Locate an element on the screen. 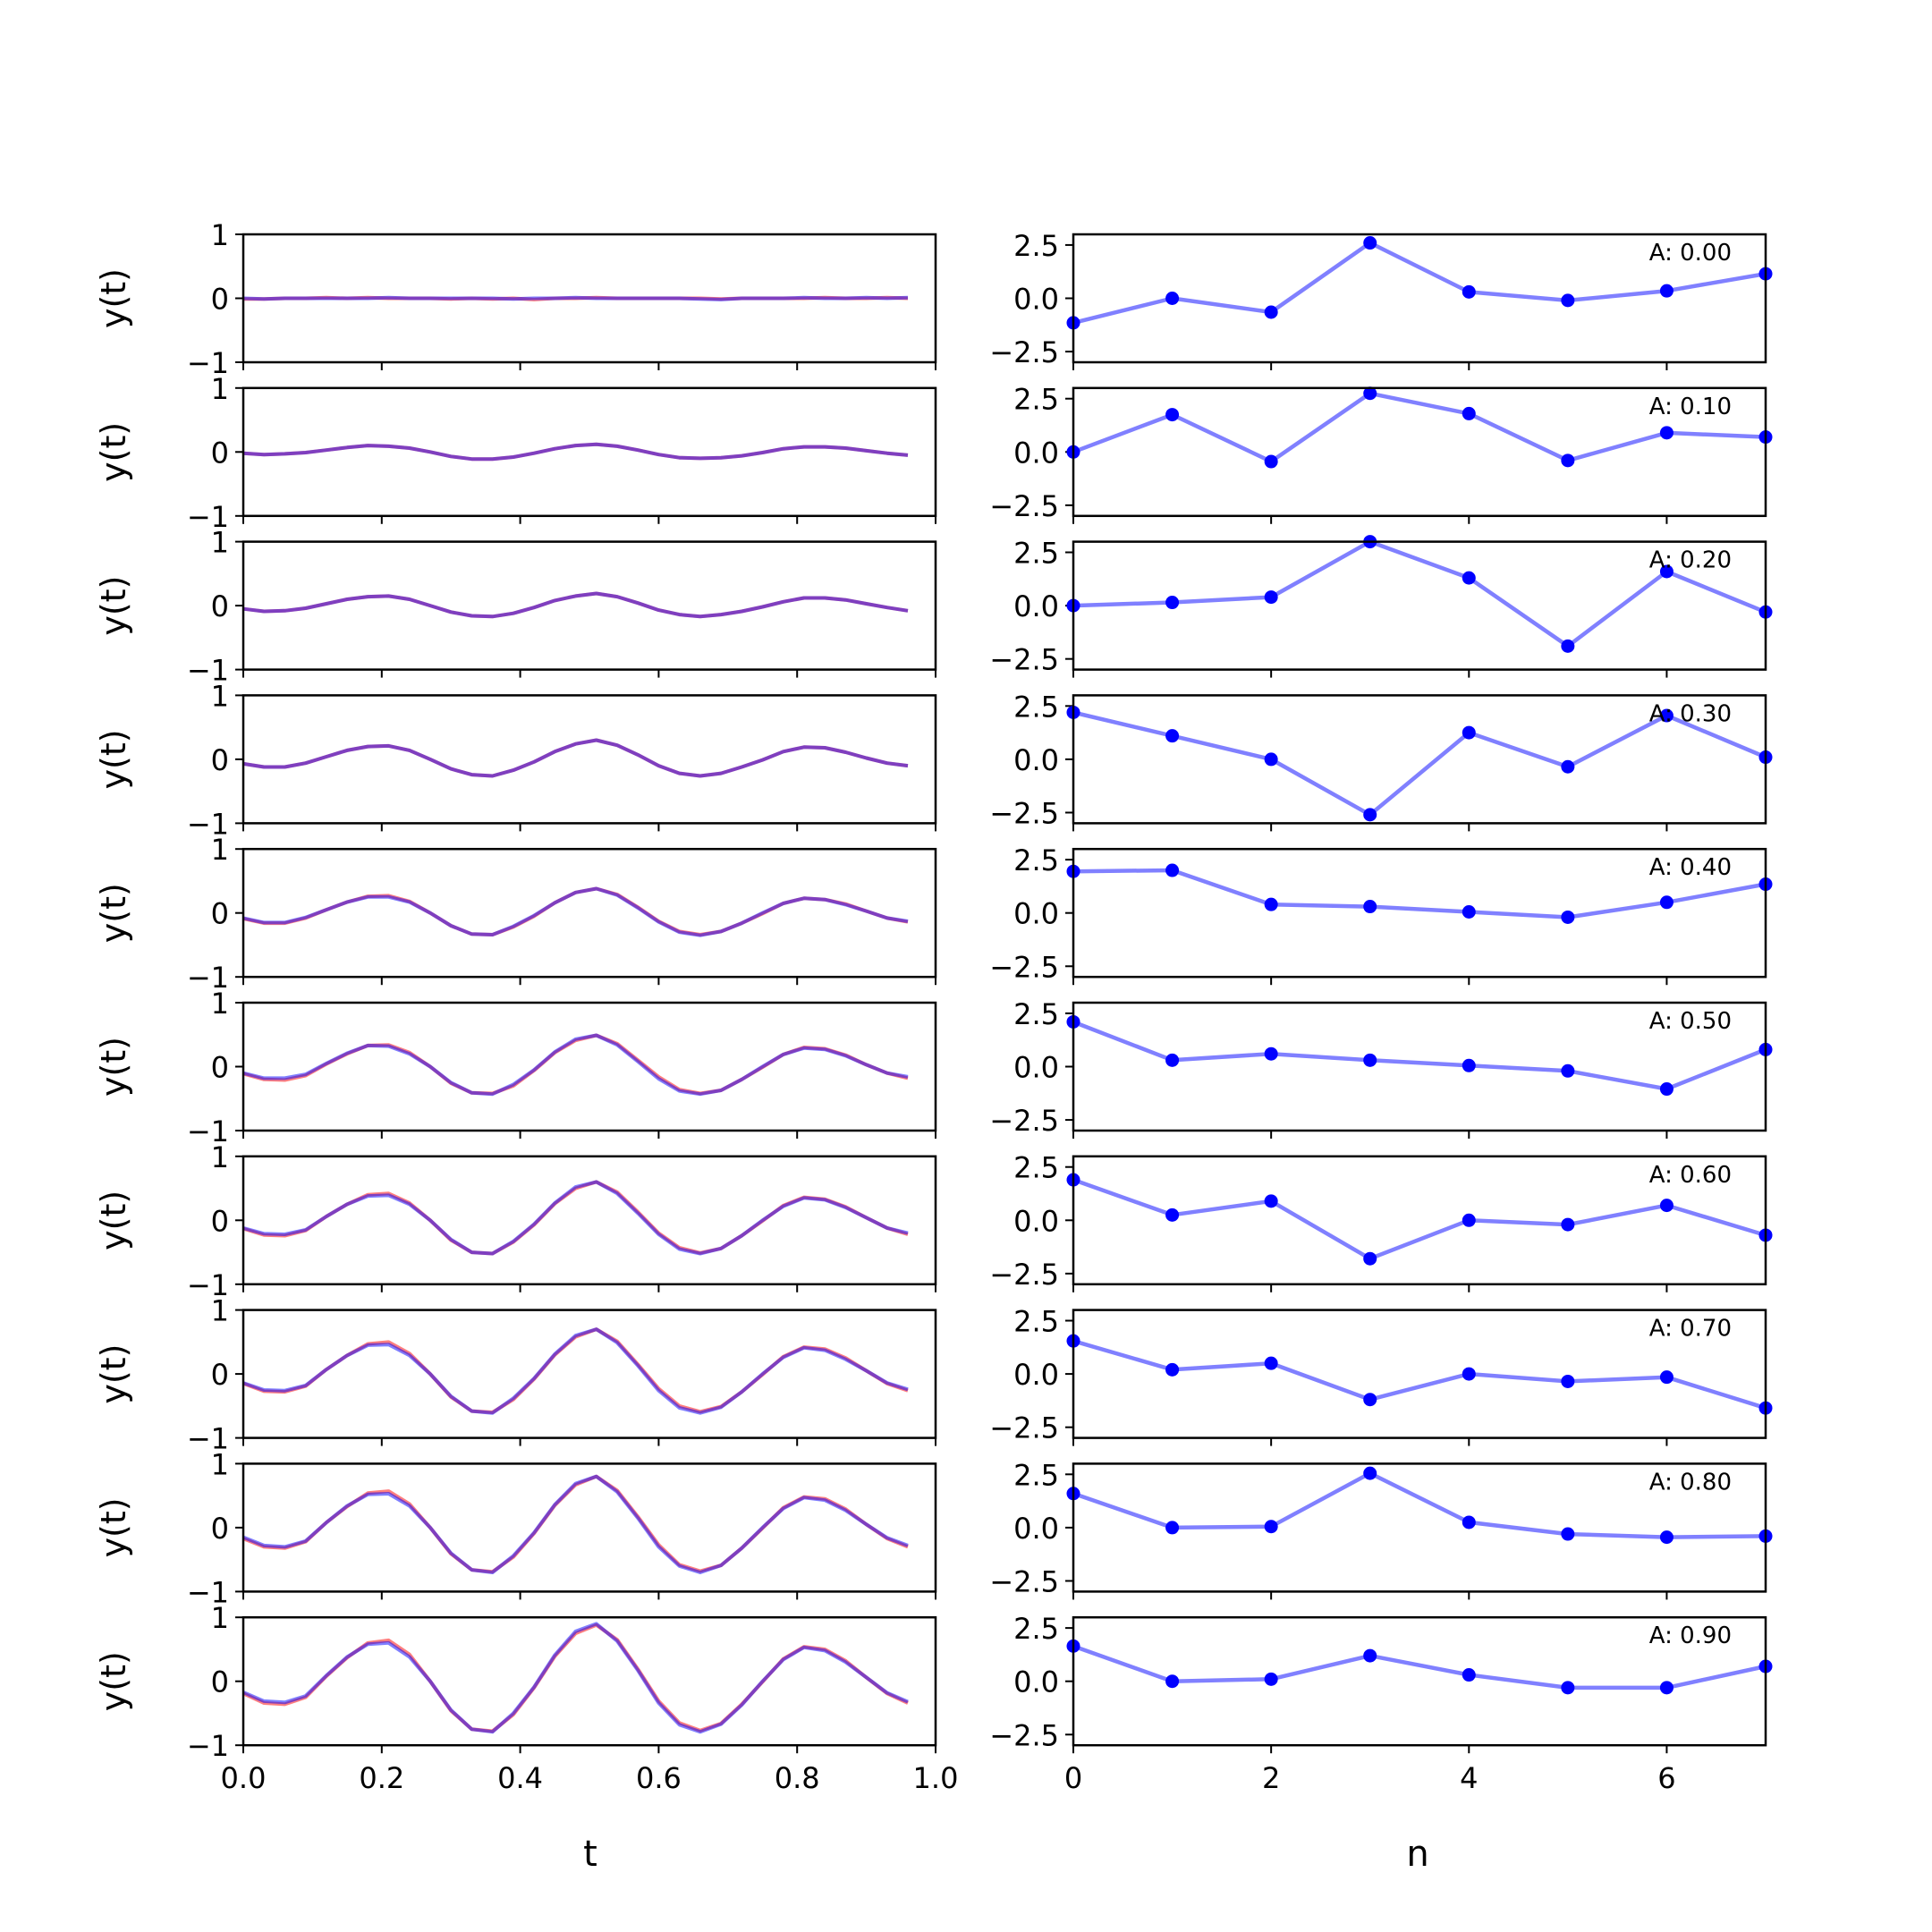 The image size is (1932, 1932). x-tick-label: 1.0 is located at coordinates (936, 1778).